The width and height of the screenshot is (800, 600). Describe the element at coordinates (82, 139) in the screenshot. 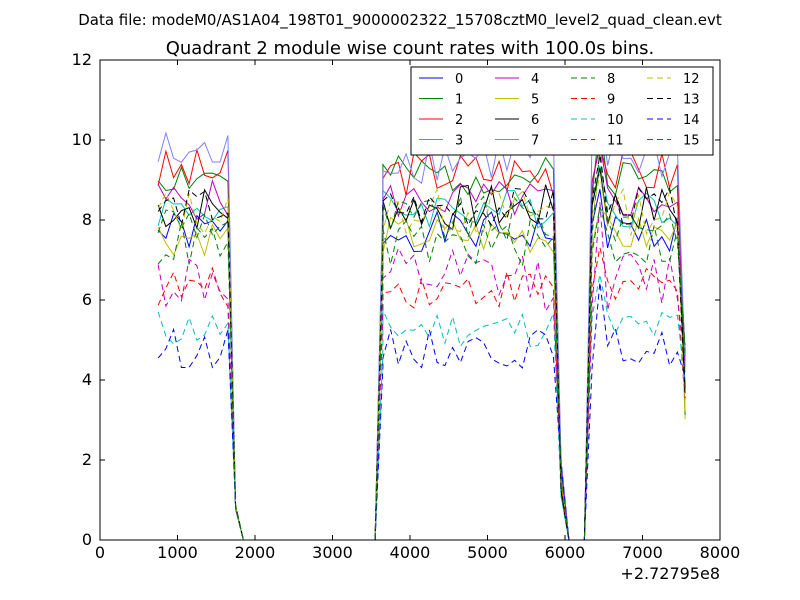

I see `y-tick-label: 10` at that location.